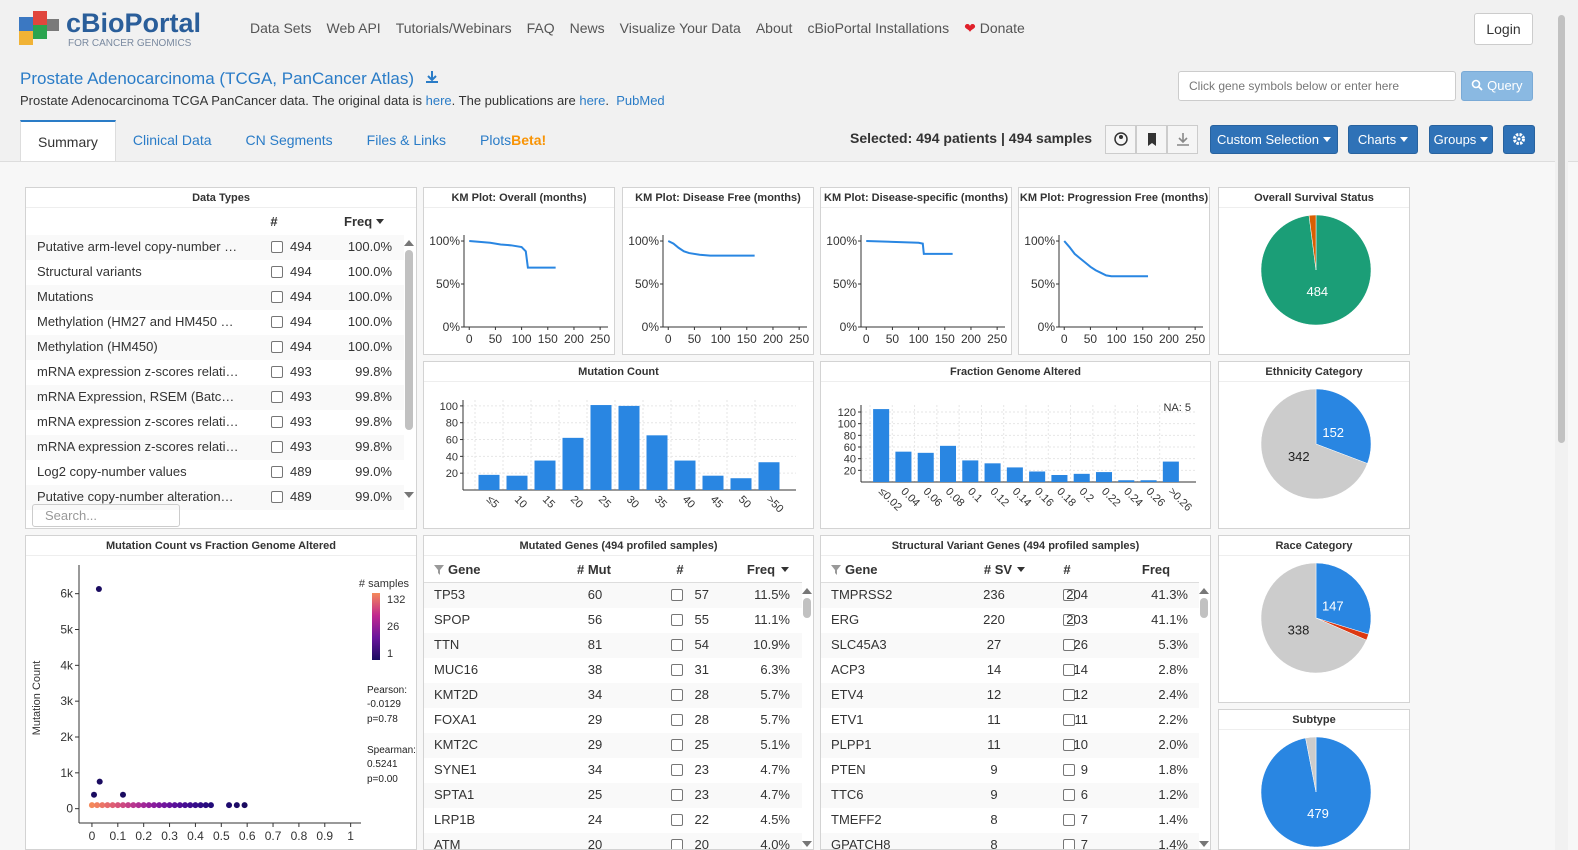 The image size is (1578, 850). Describe the element at coordinates (957, 138) in the screenshot. I see `selected-patients: 494 patients` at that location.